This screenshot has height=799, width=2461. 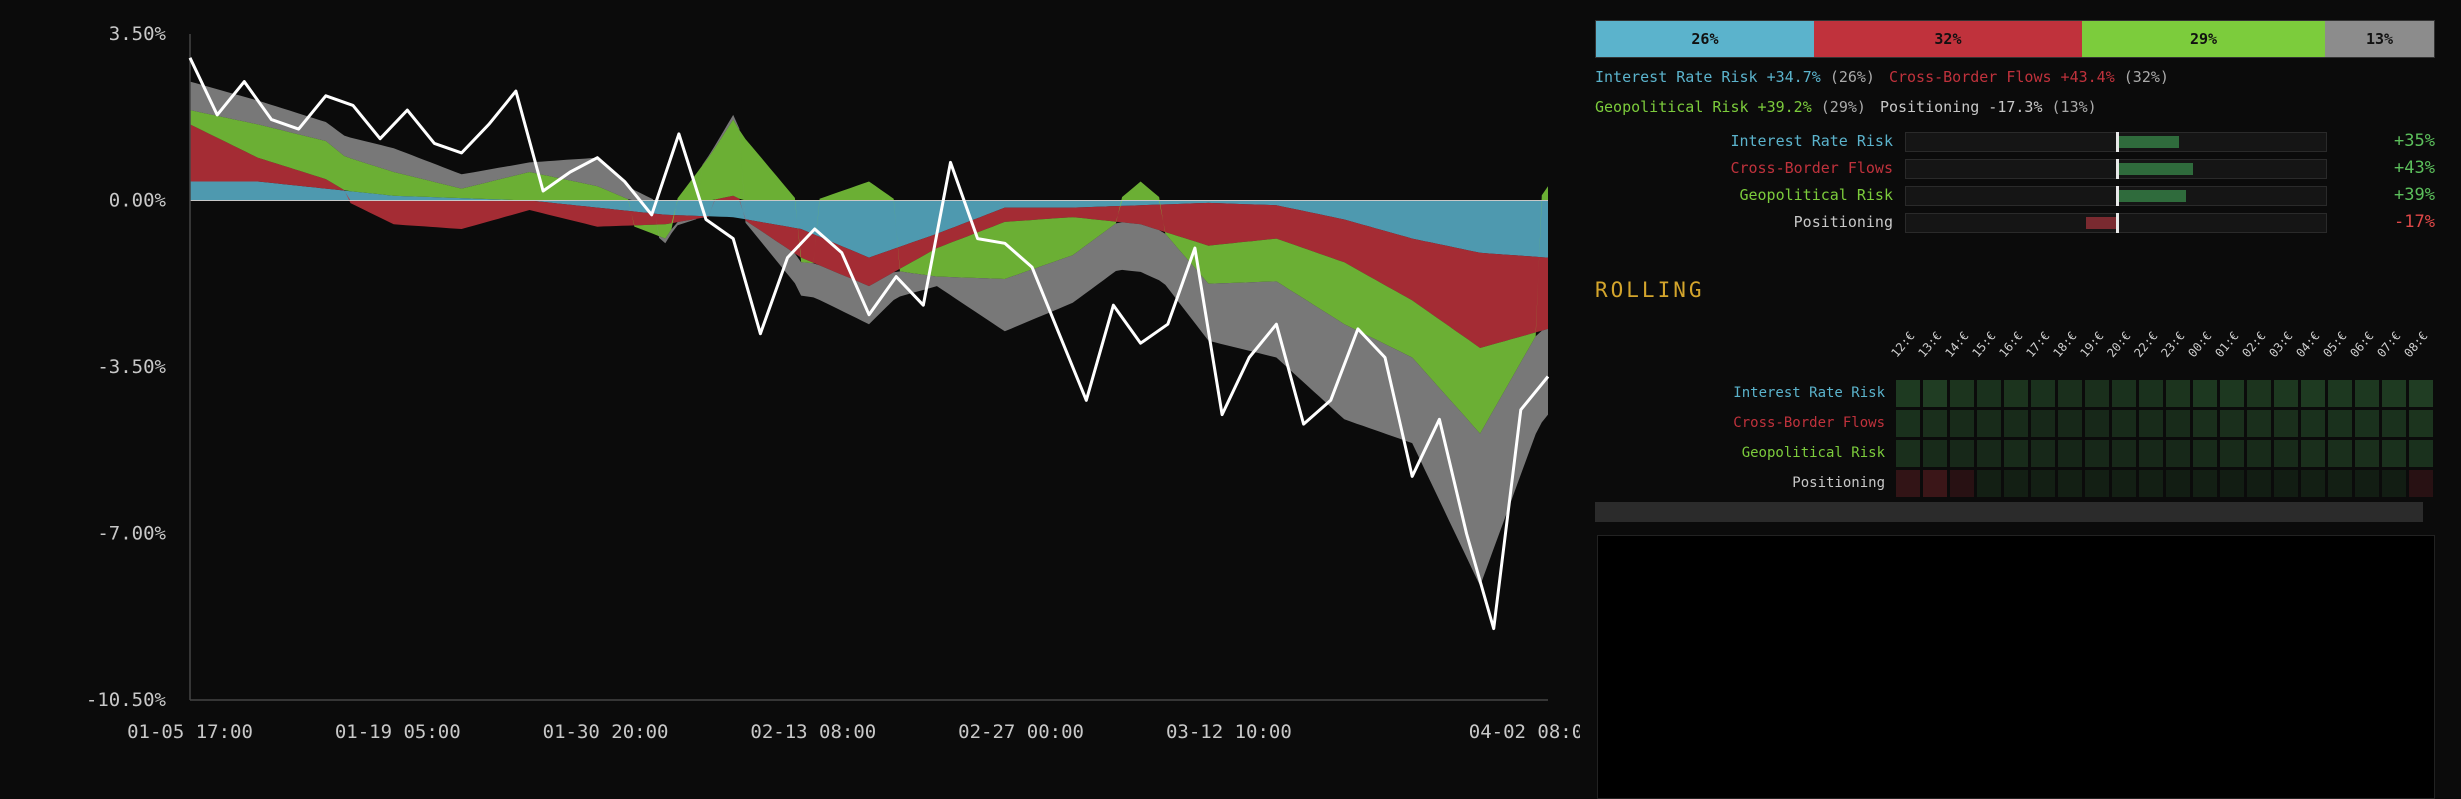 What do you see at coordinates (2116, 142) in the screenshot?
I see `factor-bar-track` at bounding box center [2116, 142].